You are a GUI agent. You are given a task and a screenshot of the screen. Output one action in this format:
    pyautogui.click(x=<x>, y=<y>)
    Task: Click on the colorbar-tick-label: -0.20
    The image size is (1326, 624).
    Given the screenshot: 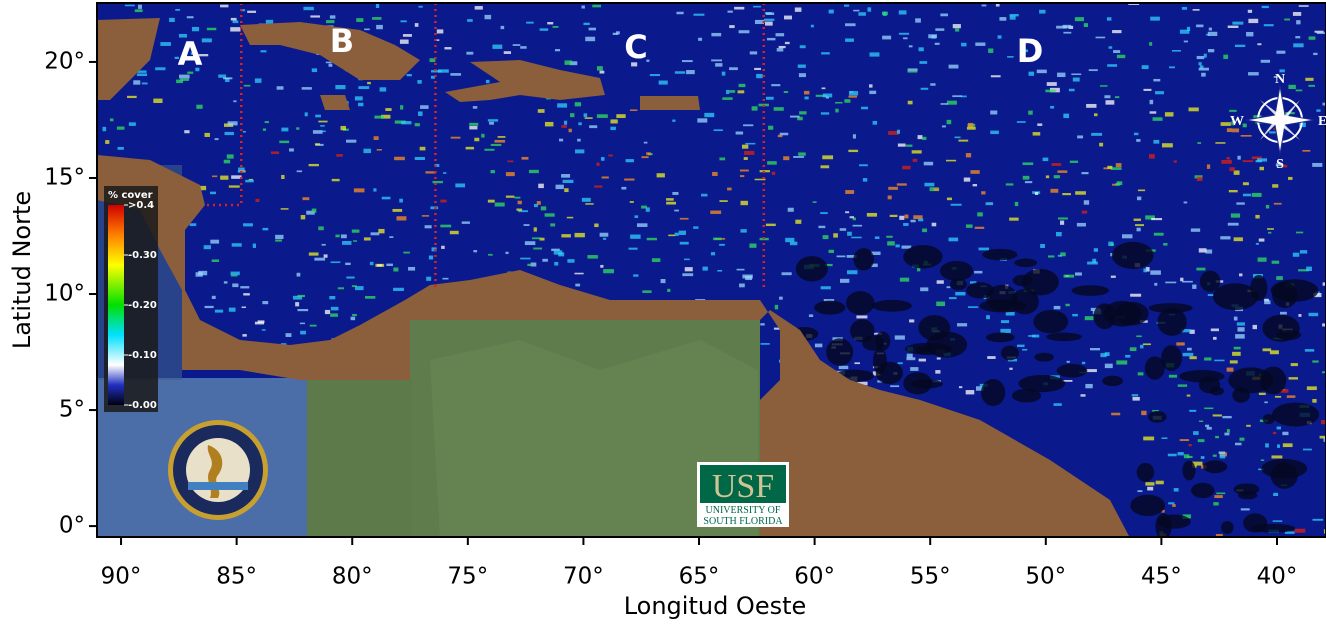 What is the action you would take?
    pyautogui.click(x=142, y=305)
    